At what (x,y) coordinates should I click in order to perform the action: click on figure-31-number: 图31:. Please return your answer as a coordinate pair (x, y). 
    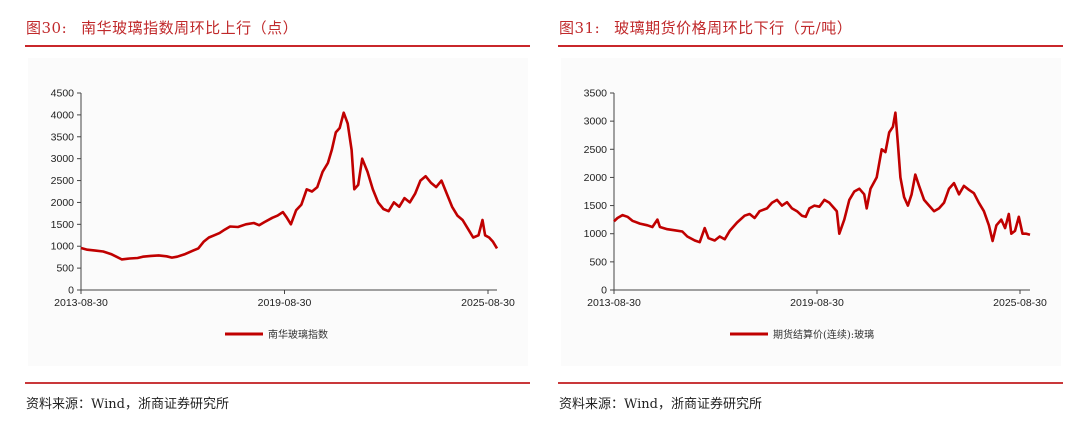
    Looking at the image, I should click on (580, 28).